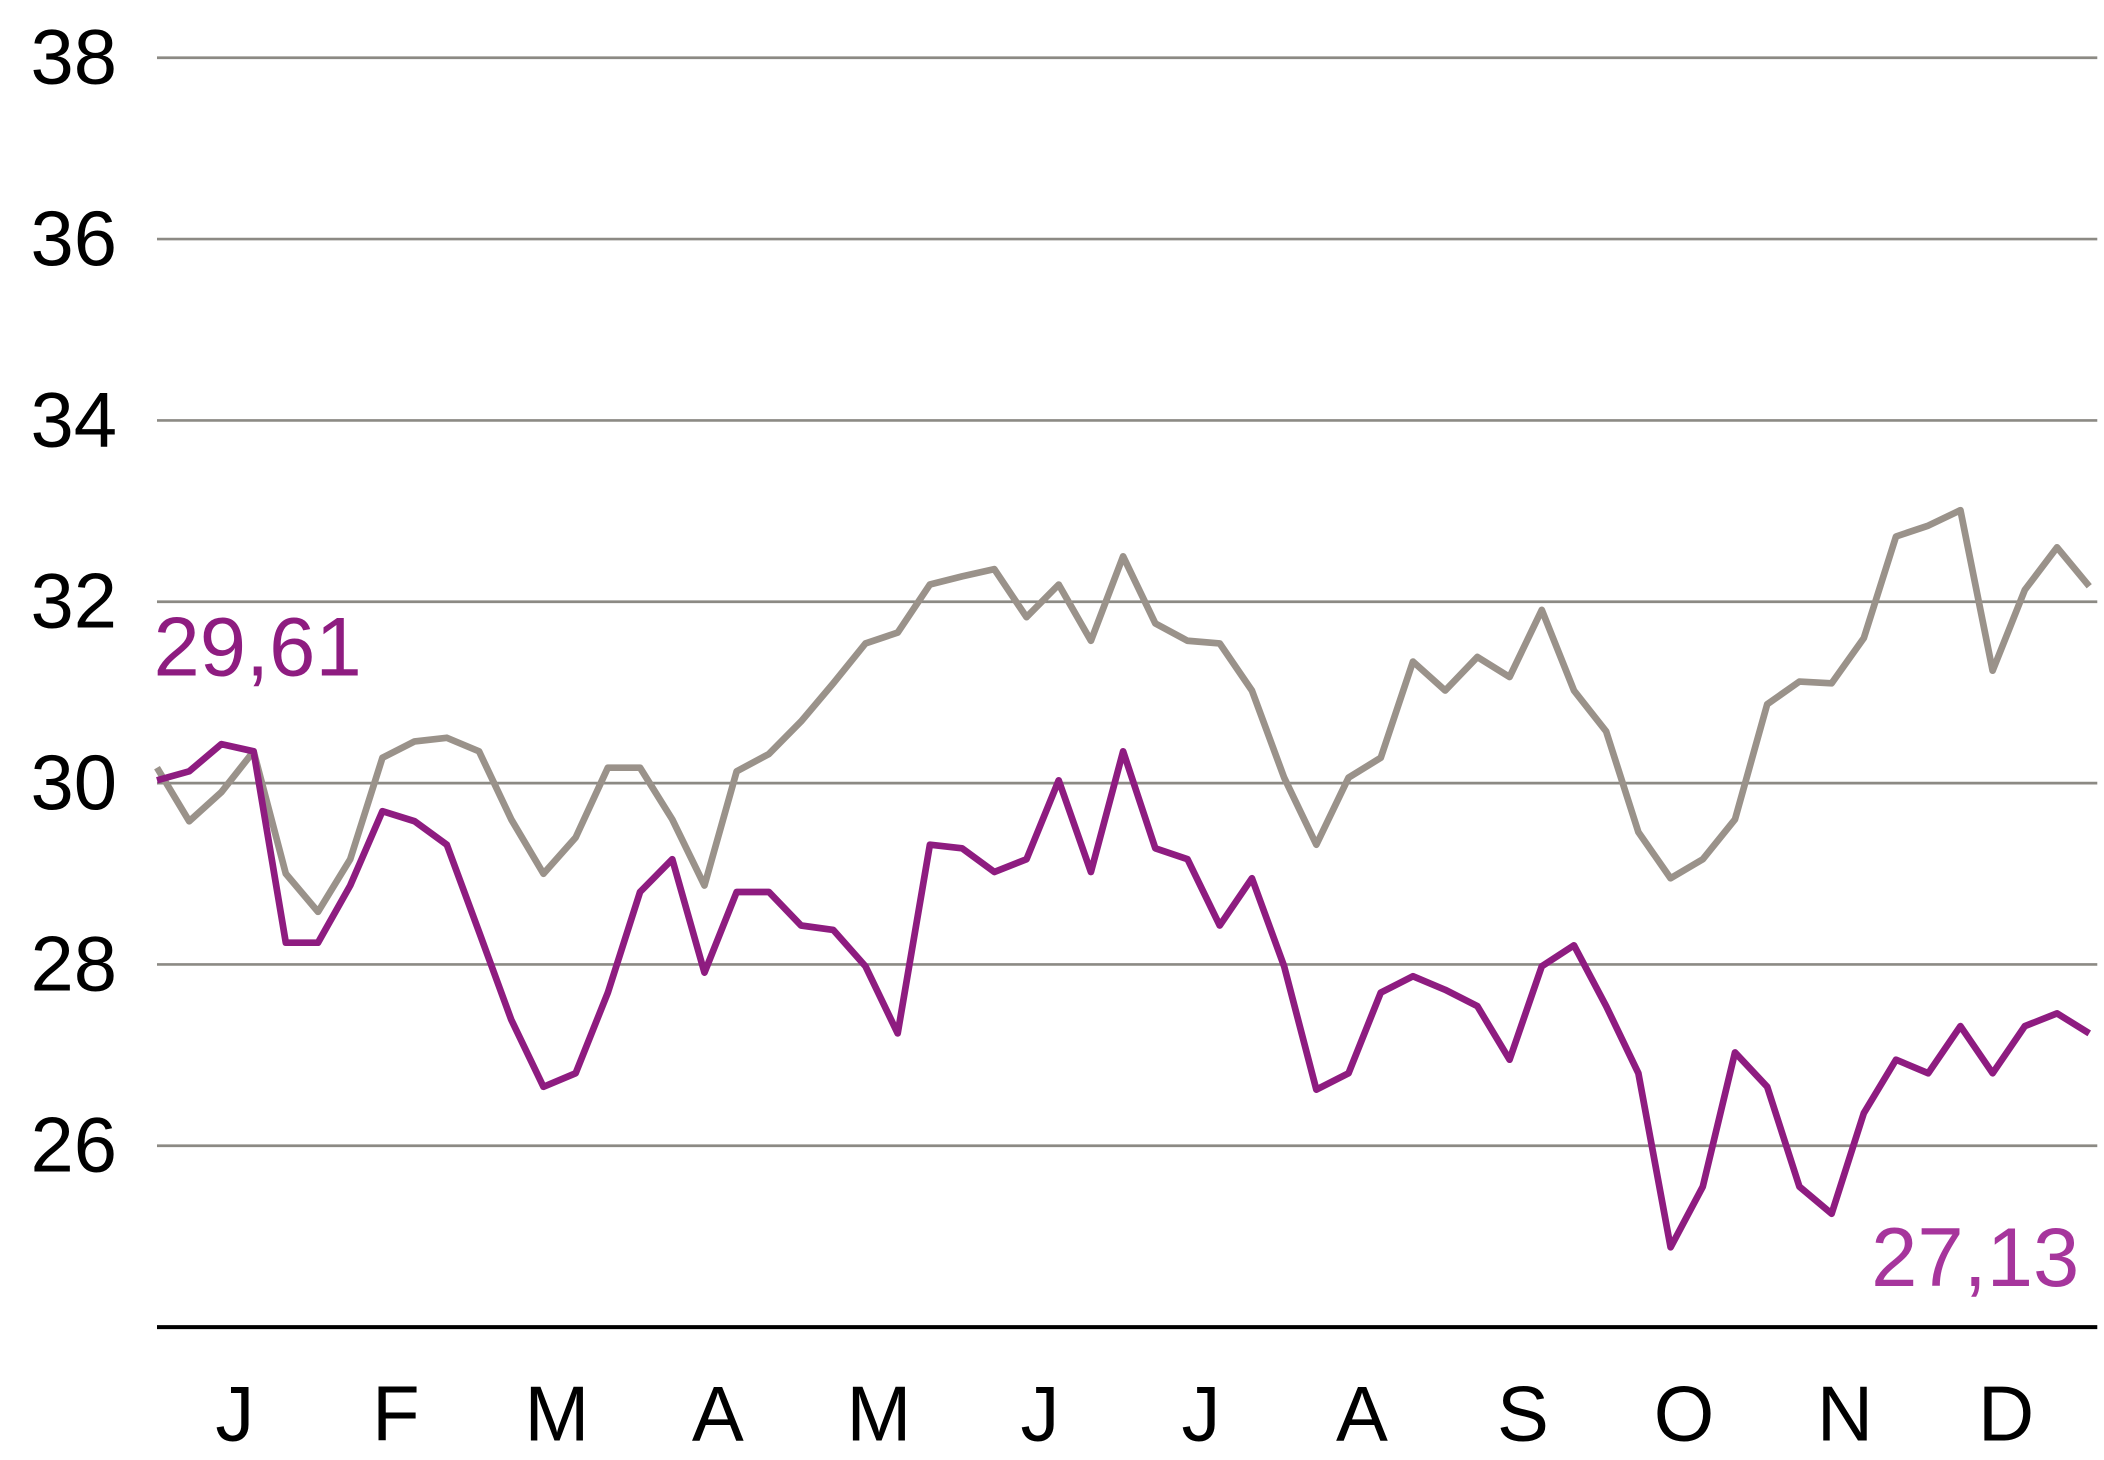 This screenshot has width=2104, height=1460. Describe the element at coordinates (1975, 1257) in the screenshot. I see `end-annotation: 27,13` at that location.